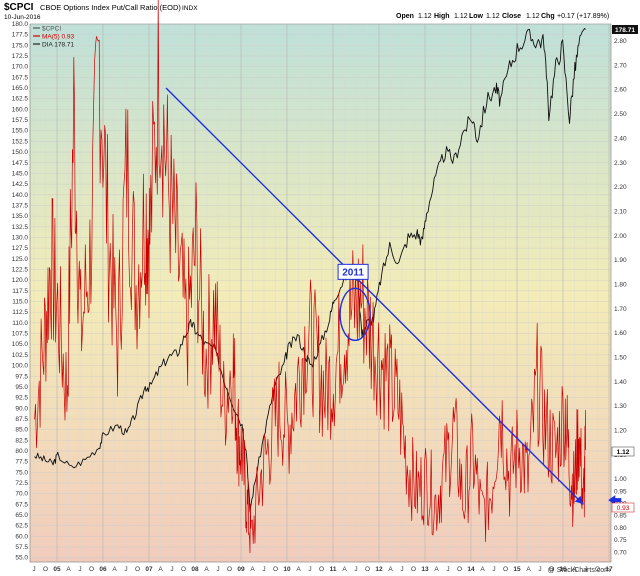 This screenshot has width=640, height=576. Describe the element at coordinates (620, 333) in the screenshot. I see `right-tick-label: 1.60` at that location.